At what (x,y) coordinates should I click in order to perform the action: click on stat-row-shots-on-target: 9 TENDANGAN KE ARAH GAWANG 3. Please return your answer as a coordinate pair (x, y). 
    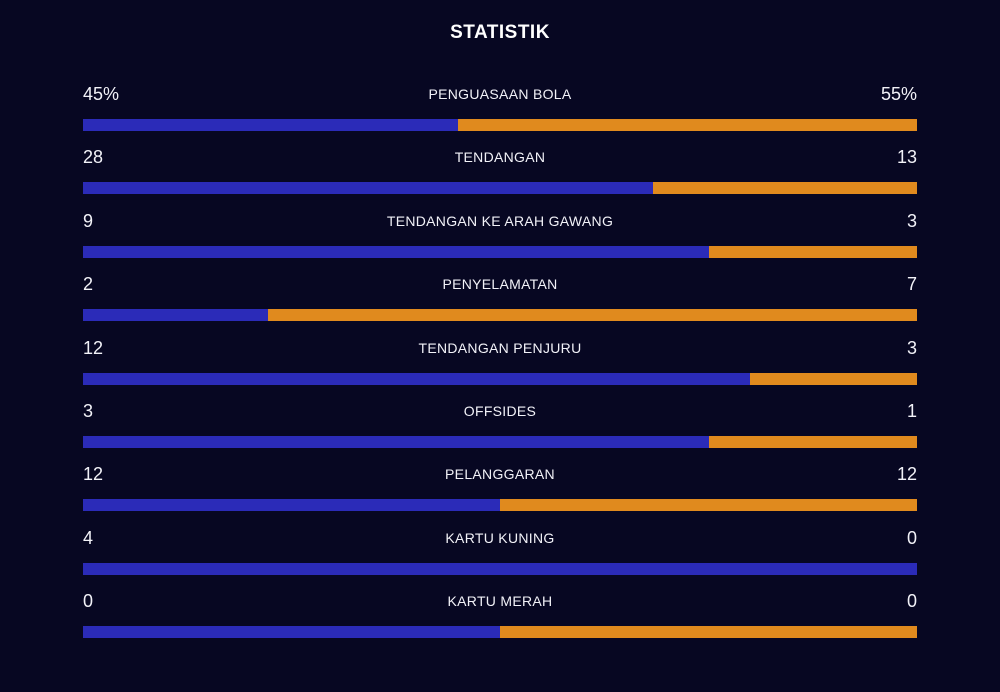
    Looking at the image, I should click on (500, 238).